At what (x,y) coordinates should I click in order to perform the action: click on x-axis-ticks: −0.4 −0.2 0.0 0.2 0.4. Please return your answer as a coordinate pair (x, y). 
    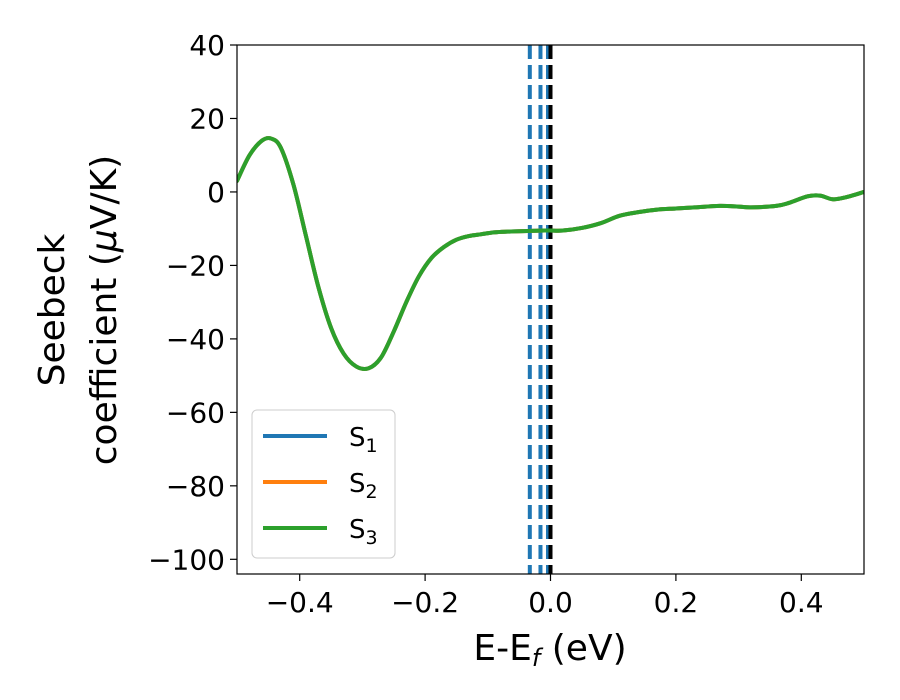
    Looking at the image, I should click on (545, 596).